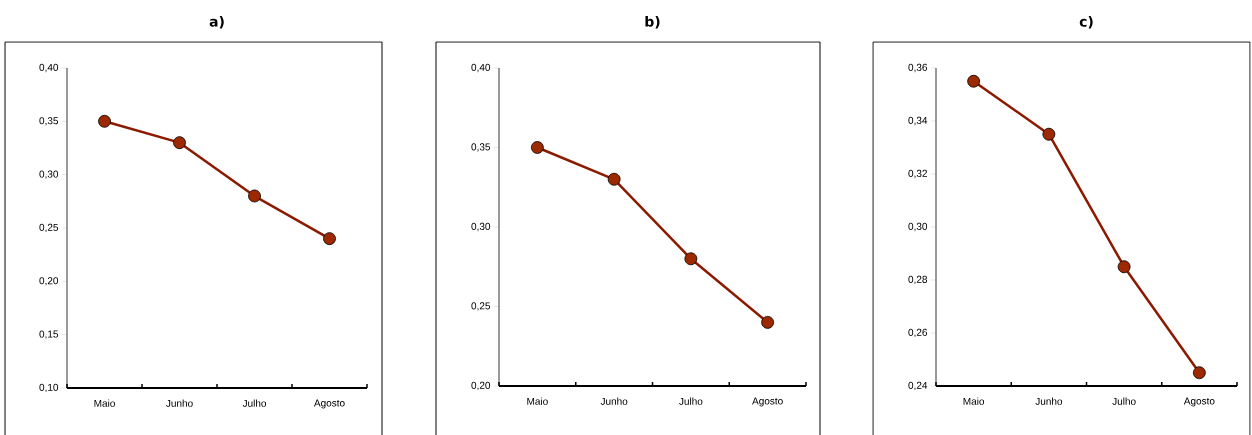  What do you see at coordinates (216, 22) in the screenshot?
I see `chart-title: a)` at bounding box center [216, 22].